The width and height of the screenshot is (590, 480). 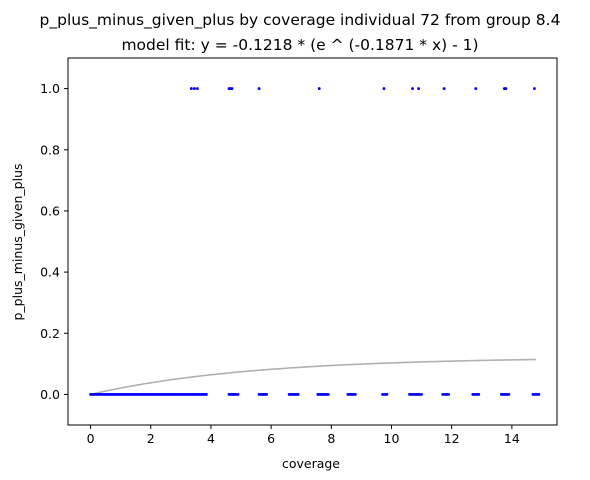 What do you see at coordinates (512, 438) in the screenshot?
I see `x-tick-label: 14` at bounding box center [512, 438].